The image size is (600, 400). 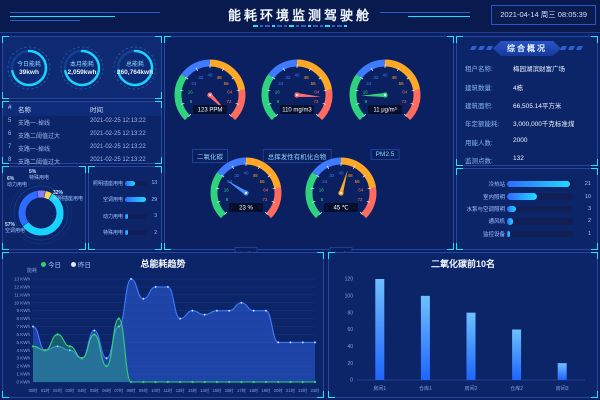 I want to click on svg-text: 1 KWh, so click(x=23, y=374).